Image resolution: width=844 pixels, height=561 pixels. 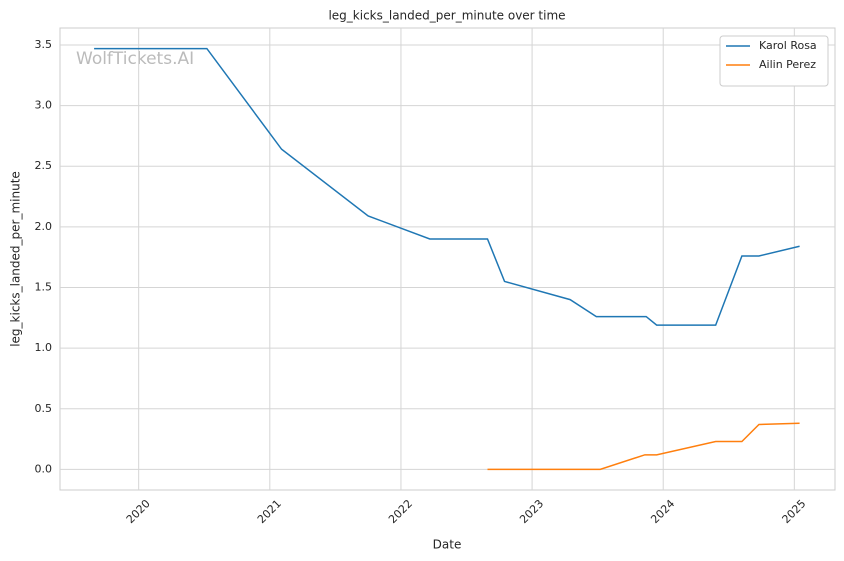 What do you see at coordinates (44, 226) in the screenshot?
I see `y-tick-label: 2.0` at bounding box center [44, 226].